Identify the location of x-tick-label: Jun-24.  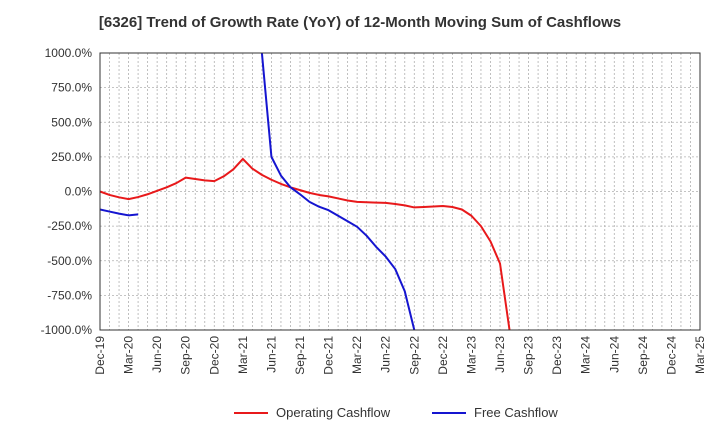
(614, 354).